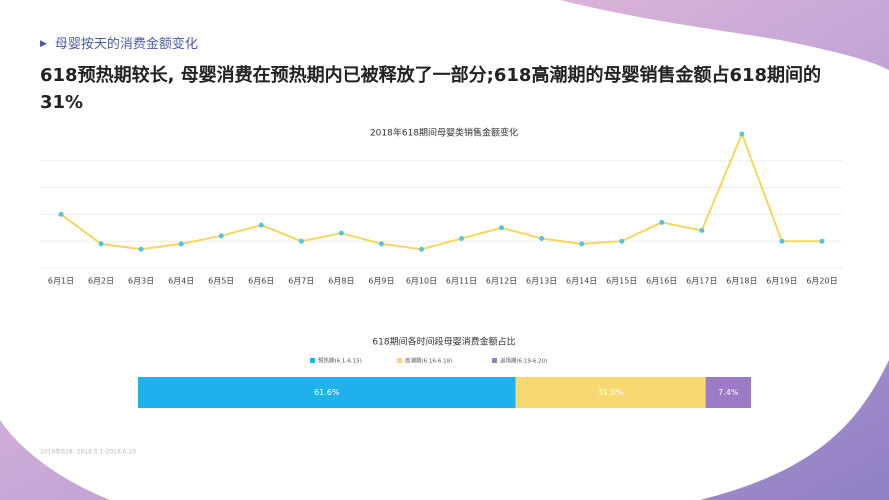 This screenshot has width=889, height=500. Describe the element at coordinates (741, 281) in the screenshot. I see `x-tick-label: 6月18日` at that location.